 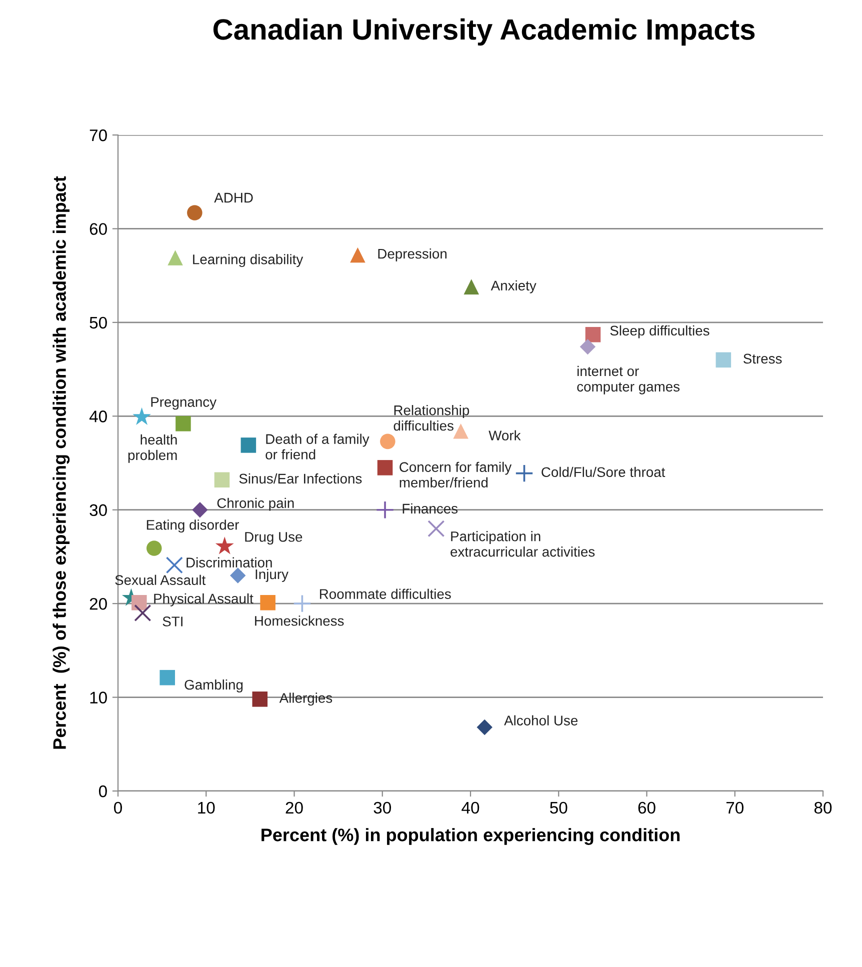 What do you see at coordinates (213, 685) in the screenshot?
I see `series-label: Gambling` at bounding box center [213, 685].